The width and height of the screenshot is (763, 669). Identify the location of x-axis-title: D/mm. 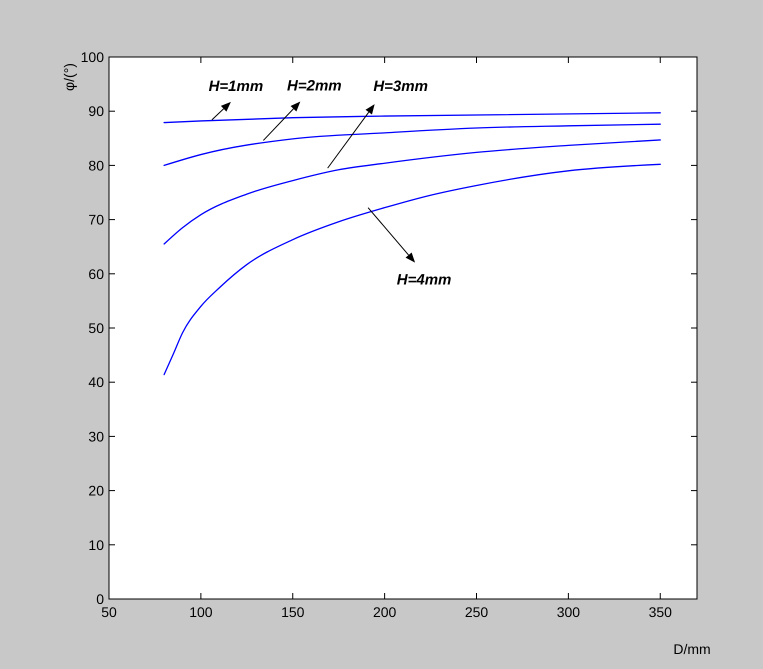
(692, 649).